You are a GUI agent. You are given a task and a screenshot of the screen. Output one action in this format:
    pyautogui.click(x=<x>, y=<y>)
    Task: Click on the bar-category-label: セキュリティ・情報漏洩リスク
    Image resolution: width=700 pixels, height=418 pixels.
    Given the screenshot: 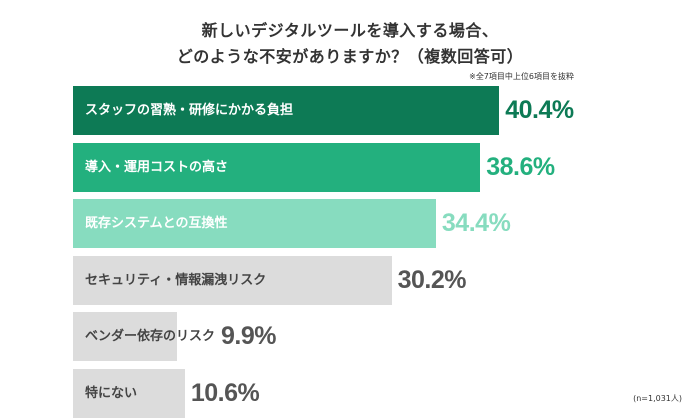 What is the action you would take?
    pyautogui.click(x=176, y=280)
    